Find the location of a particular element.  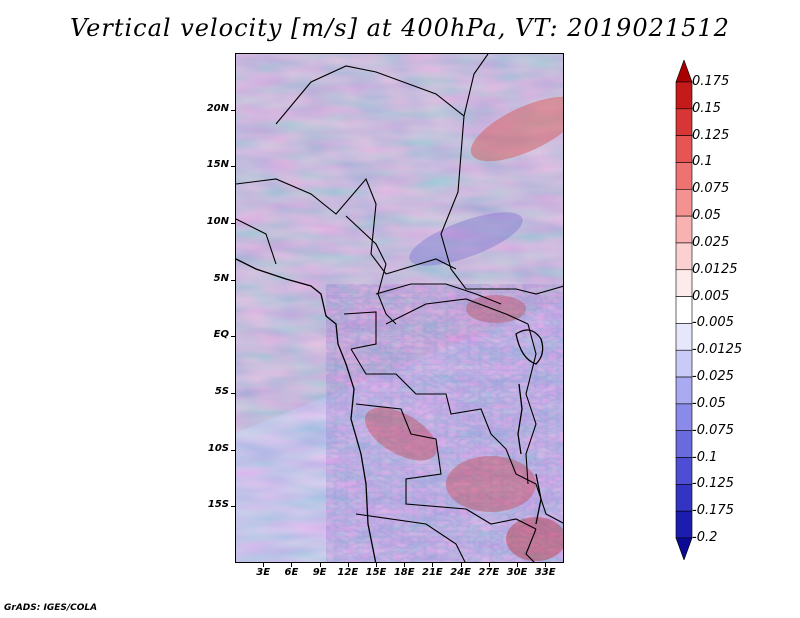

border-zambia-zimbabwe is located at coordinates (501, 519).